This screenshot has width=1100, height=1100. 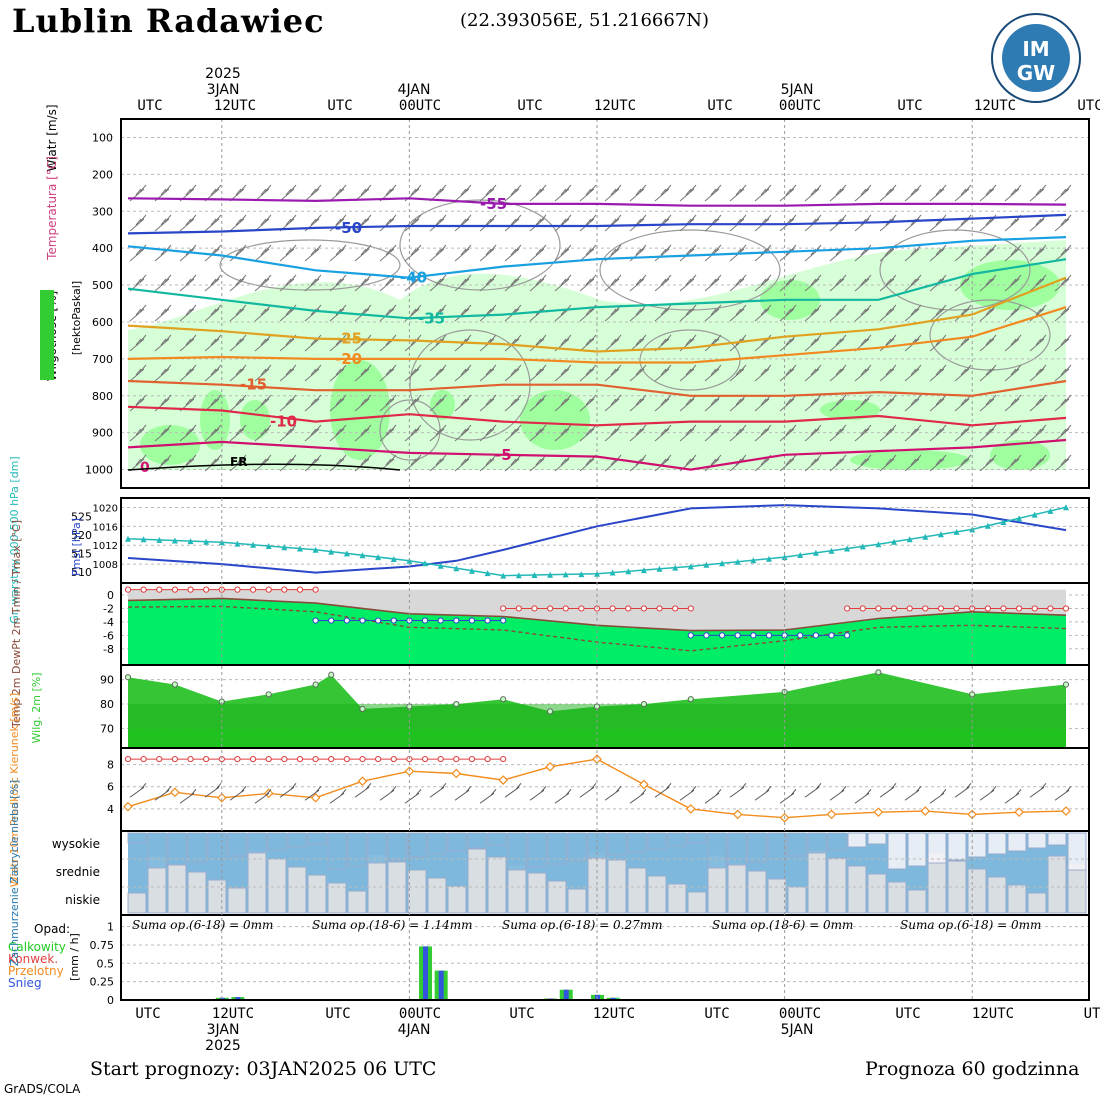 What do you see at coordinates (597, 539) in the screenshot?
I see `pmsl-line` at bounding box center [597, 539].